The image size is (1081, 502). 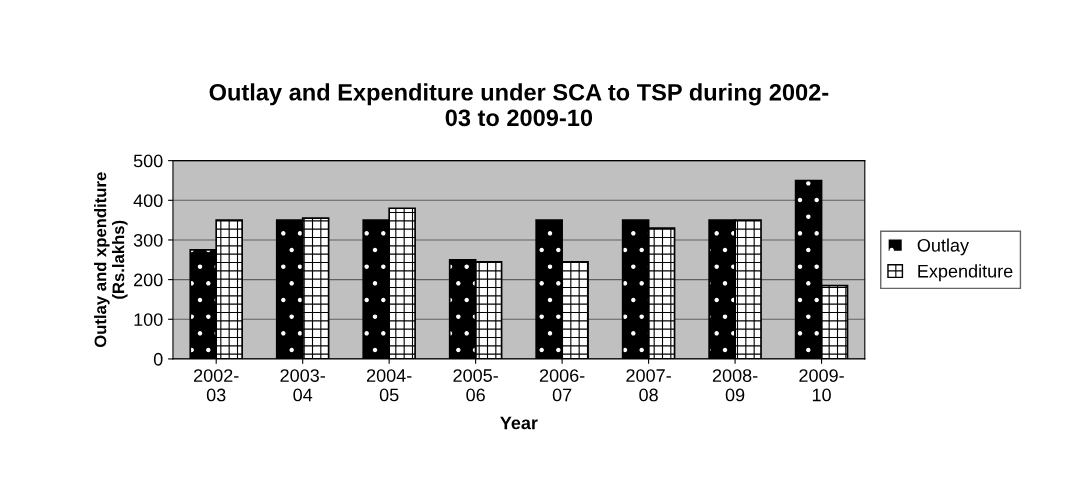 What do you see at coordinates (648, 385) in the screenshot?
I see `x-tick-label: 2007- 08` at bounding box center [648, 385].